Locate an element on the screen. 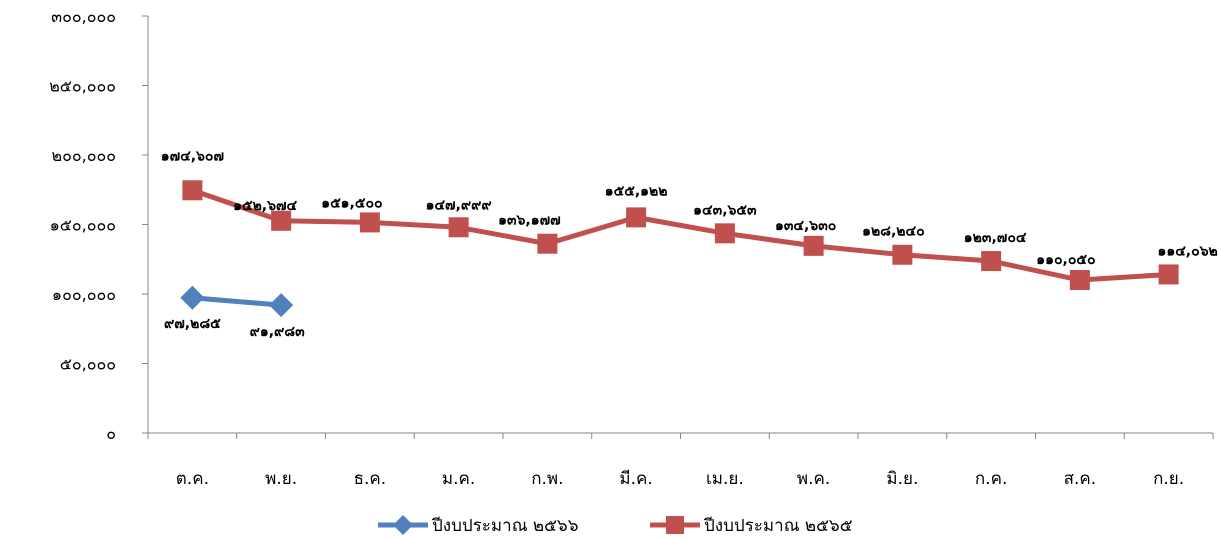 The image size is (1222, 539). x-tick-label: พ.ค. is located at coordinates (813, 479).